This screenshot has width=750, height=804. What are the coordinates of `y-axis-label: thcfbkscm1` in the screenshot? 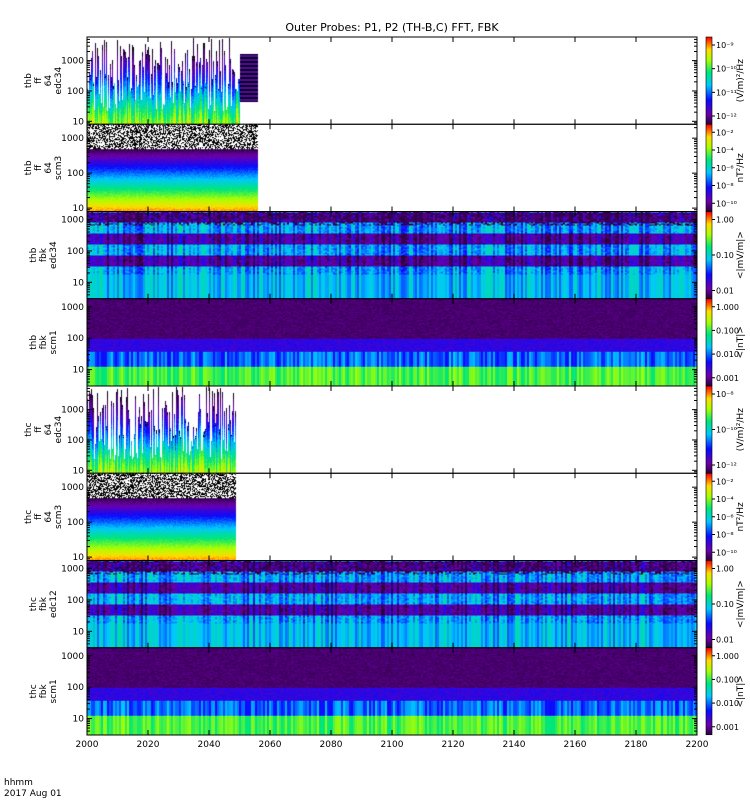 It's located at (44, 691).